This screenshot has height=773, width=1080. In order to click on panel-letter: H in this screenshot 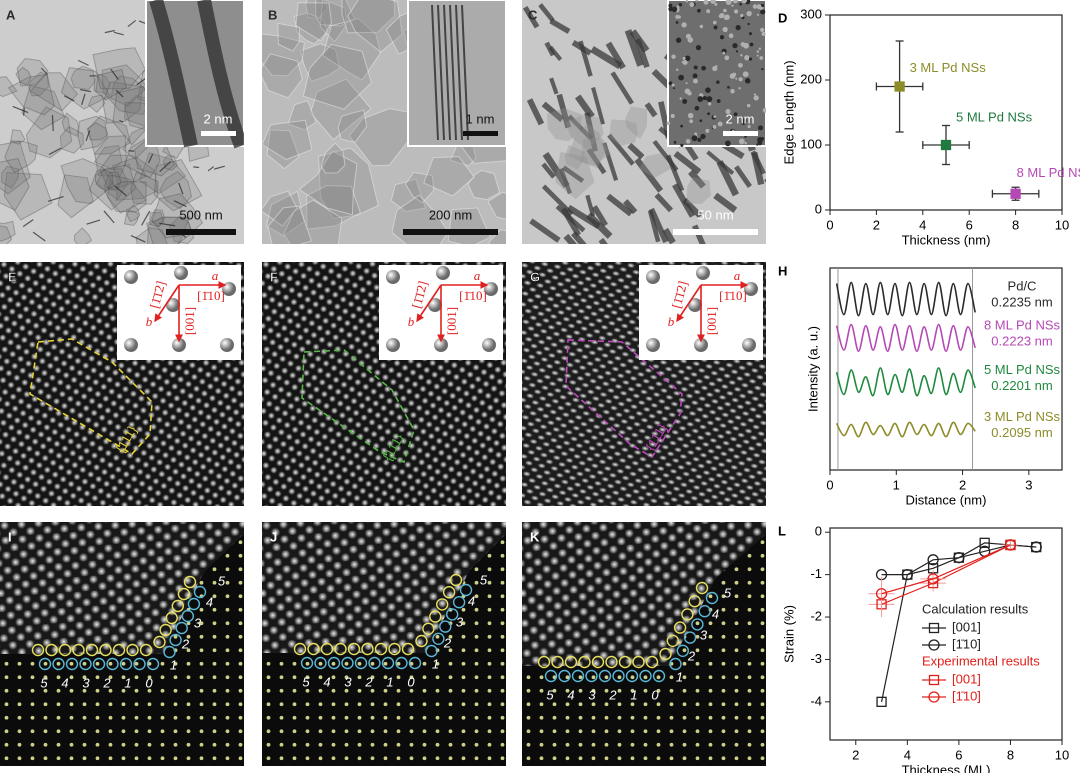, I will do `click(782, 270)`.